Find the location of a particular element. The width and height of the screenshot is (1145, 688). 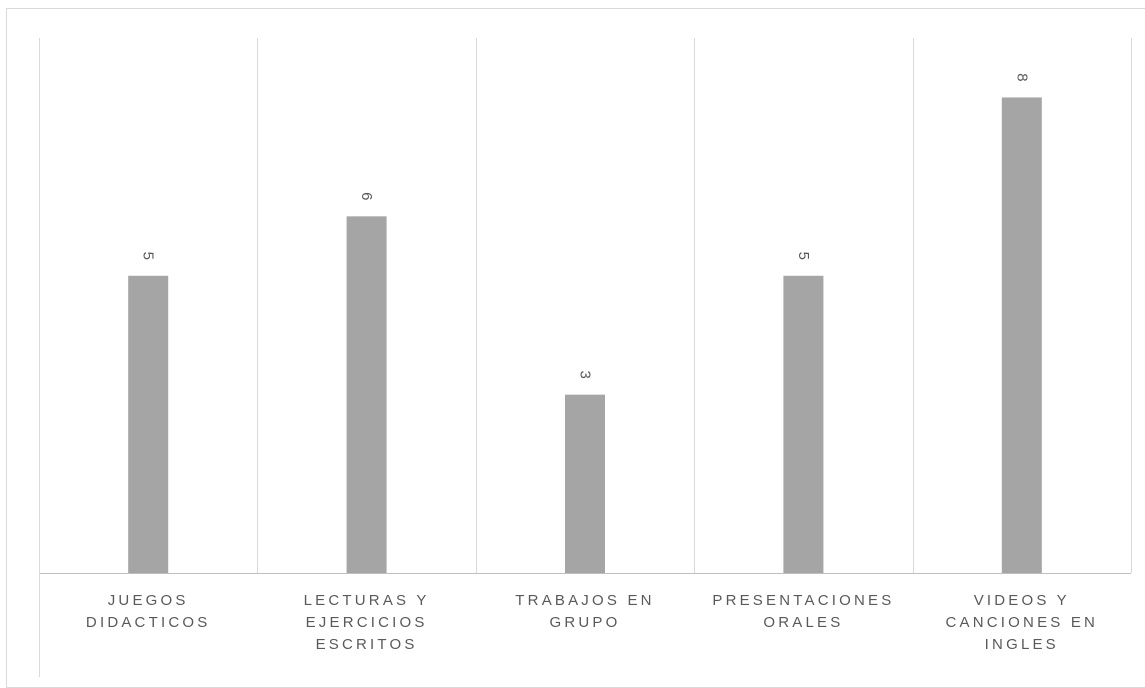

category-label-line: DIDACTICOS is located at coordinates (148, 622).